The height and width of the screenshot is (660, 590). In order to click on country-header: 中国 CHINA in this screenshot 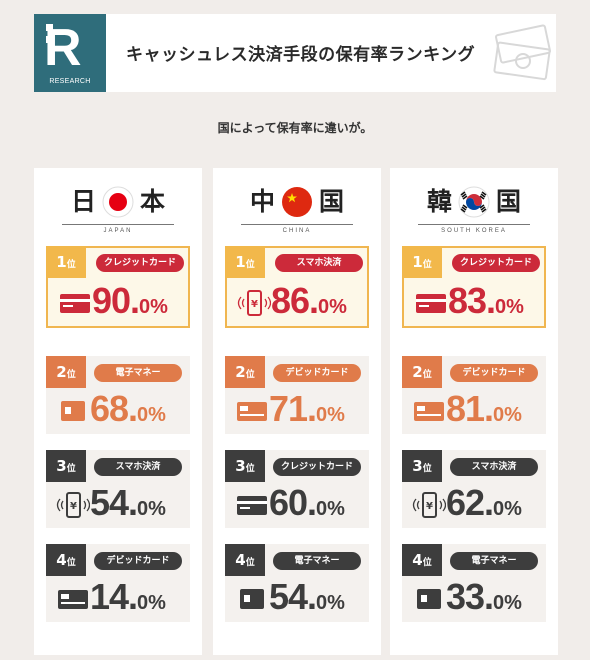, I will do `click(297, 208)`.